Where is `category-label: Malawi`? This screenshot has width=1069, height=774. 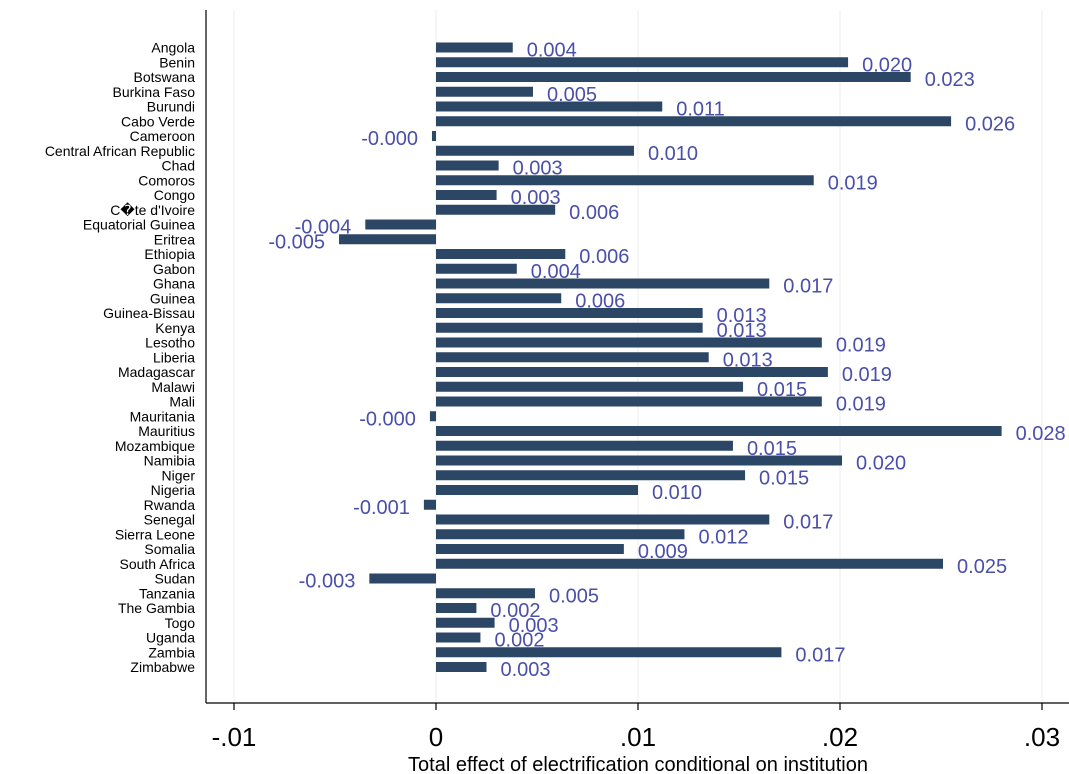 category-label: Malawi is located at coordinates (173, 387).